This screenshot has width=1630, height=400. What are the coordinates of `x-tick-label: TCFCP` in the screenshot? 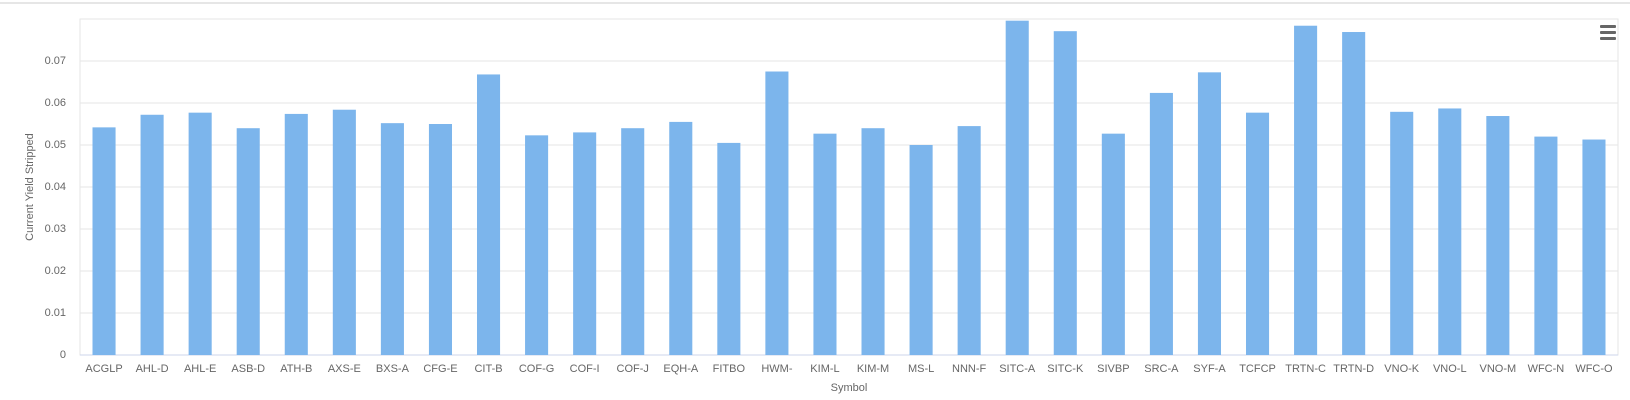 It's located at (1257, 369).